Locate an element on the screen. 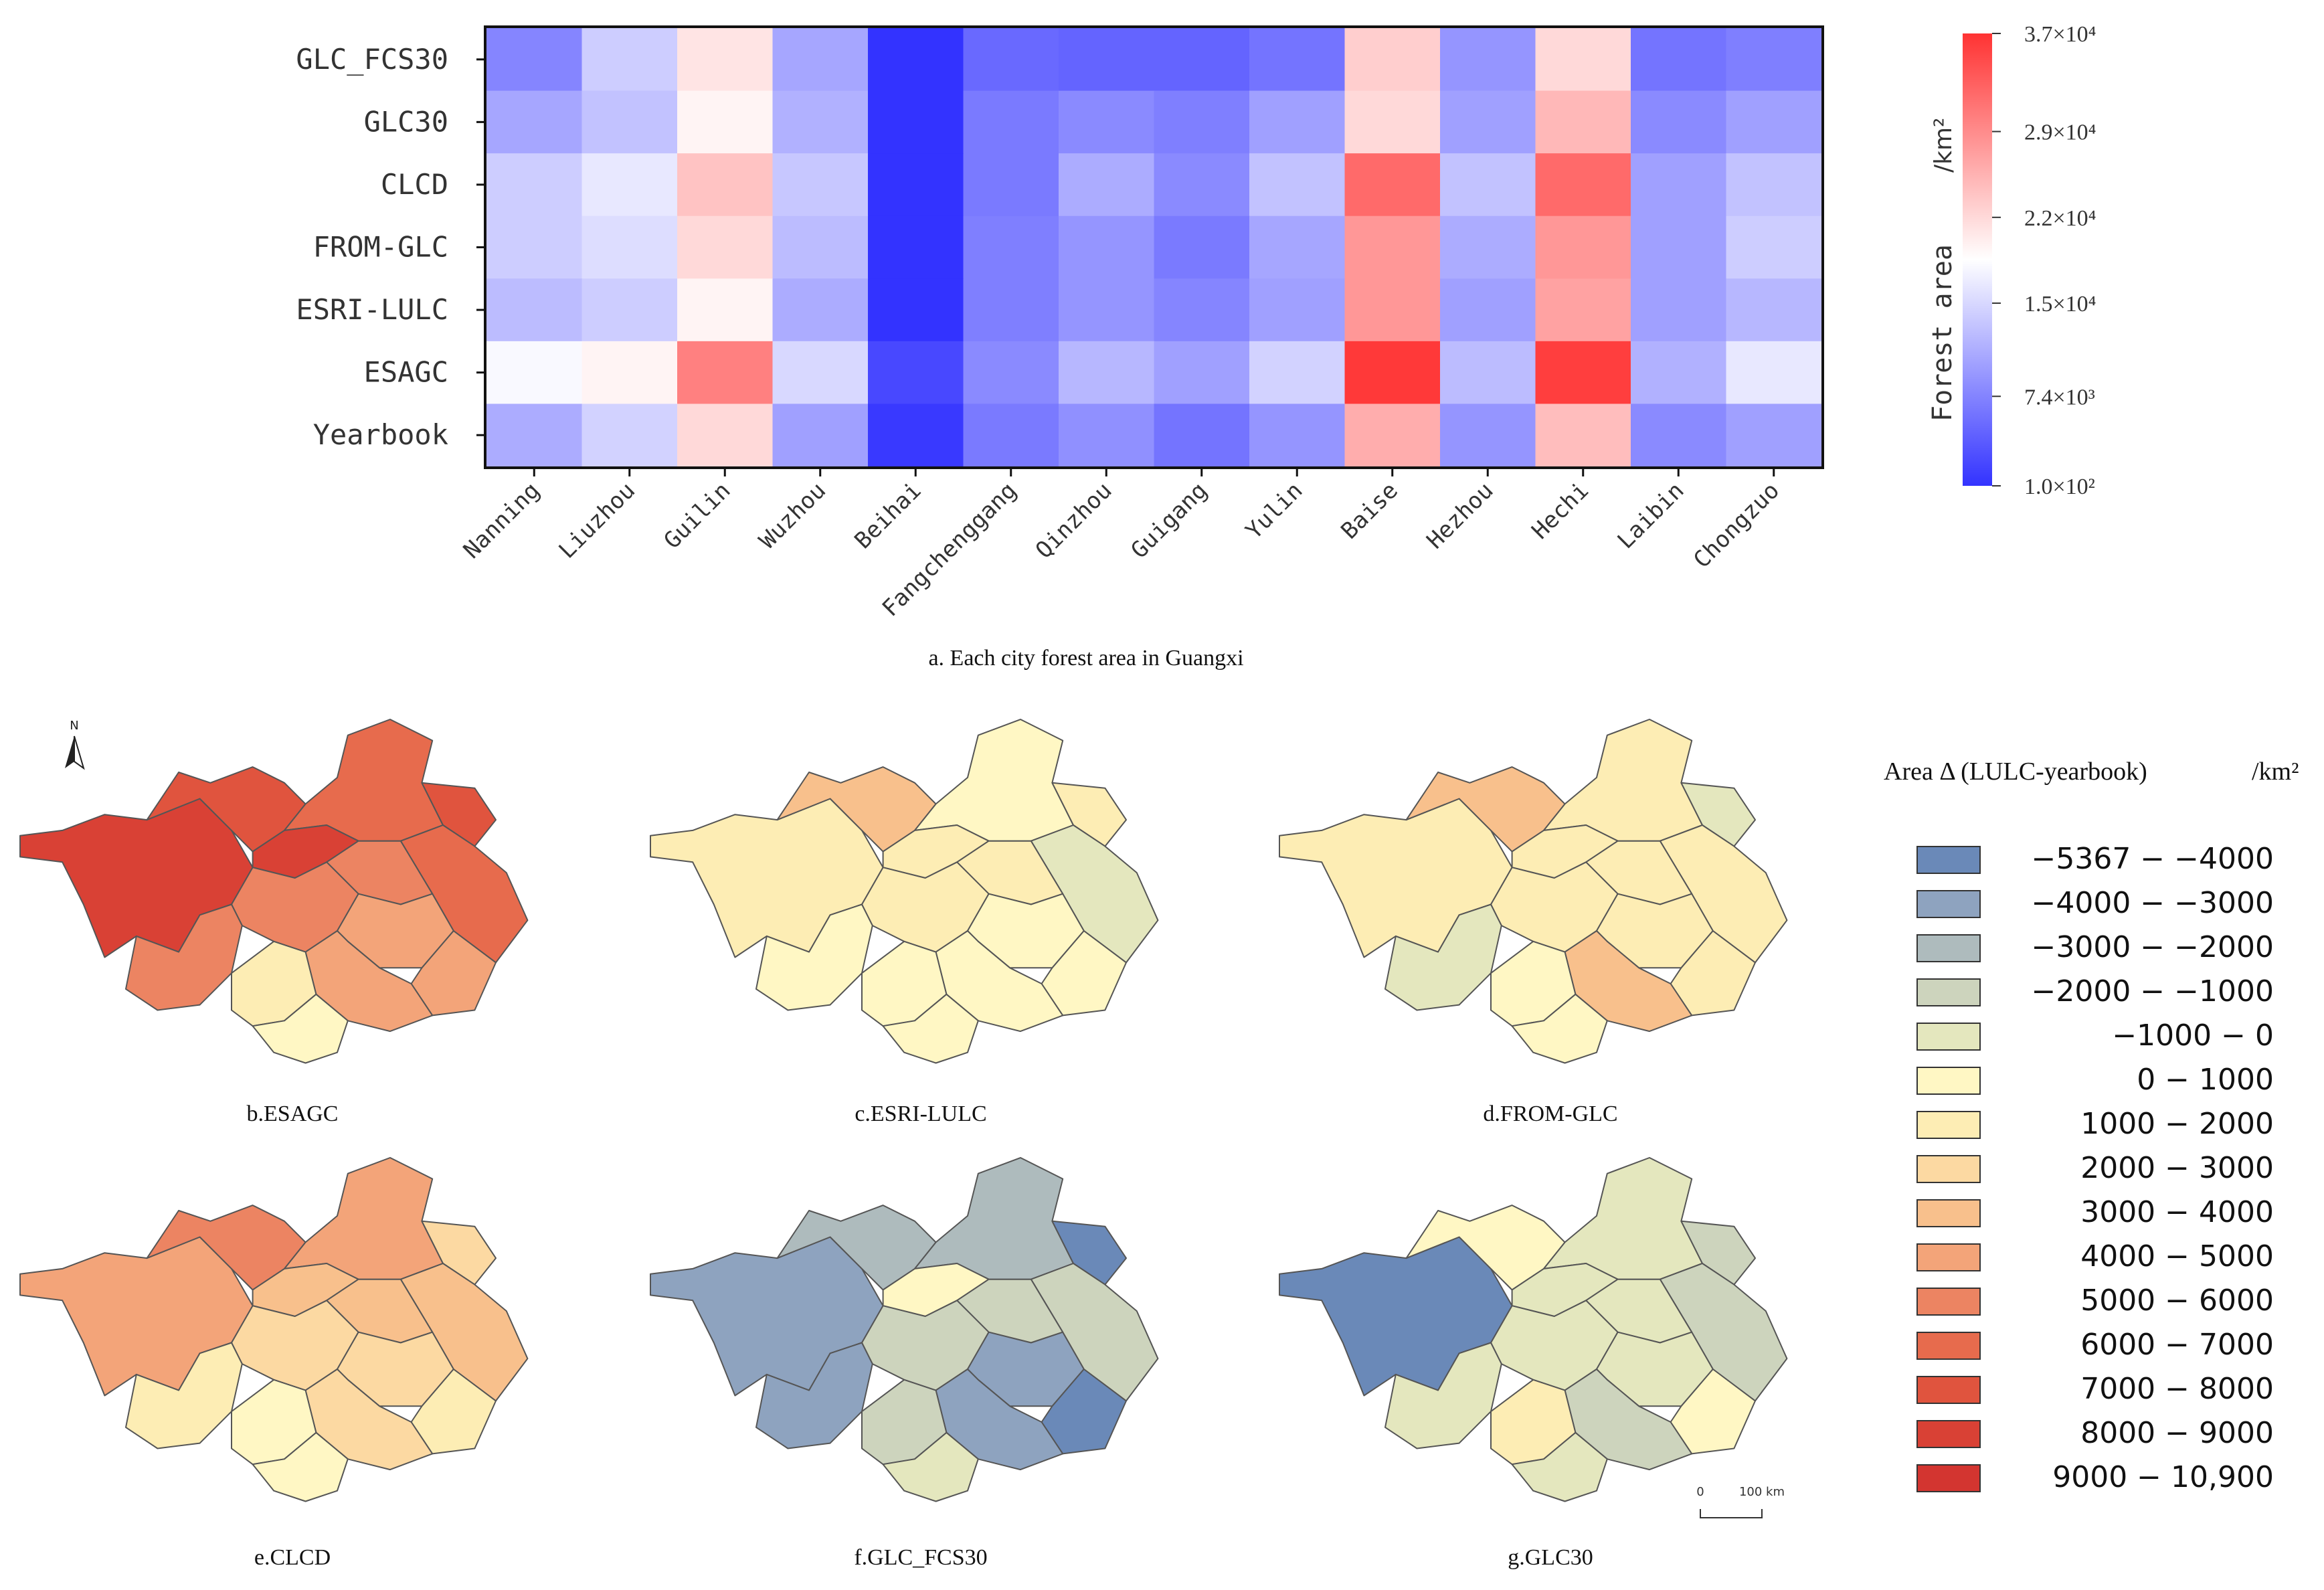  heatmap-cell-clcd-liuzhou is located at coordinates (630, 185).